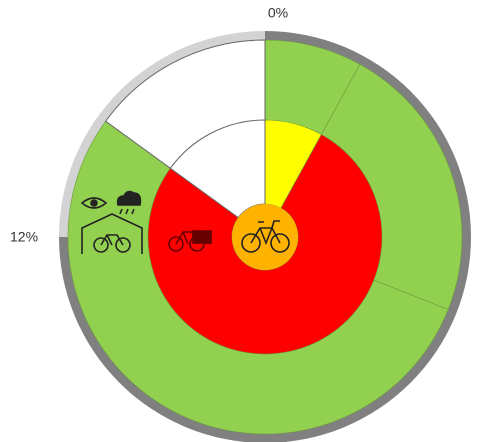 The height and width of the screenshot is (442, 477). What do you see at coordinates (129, 202) in the screenshot?
I see `rain-icon` at bounding box center [129, 202].